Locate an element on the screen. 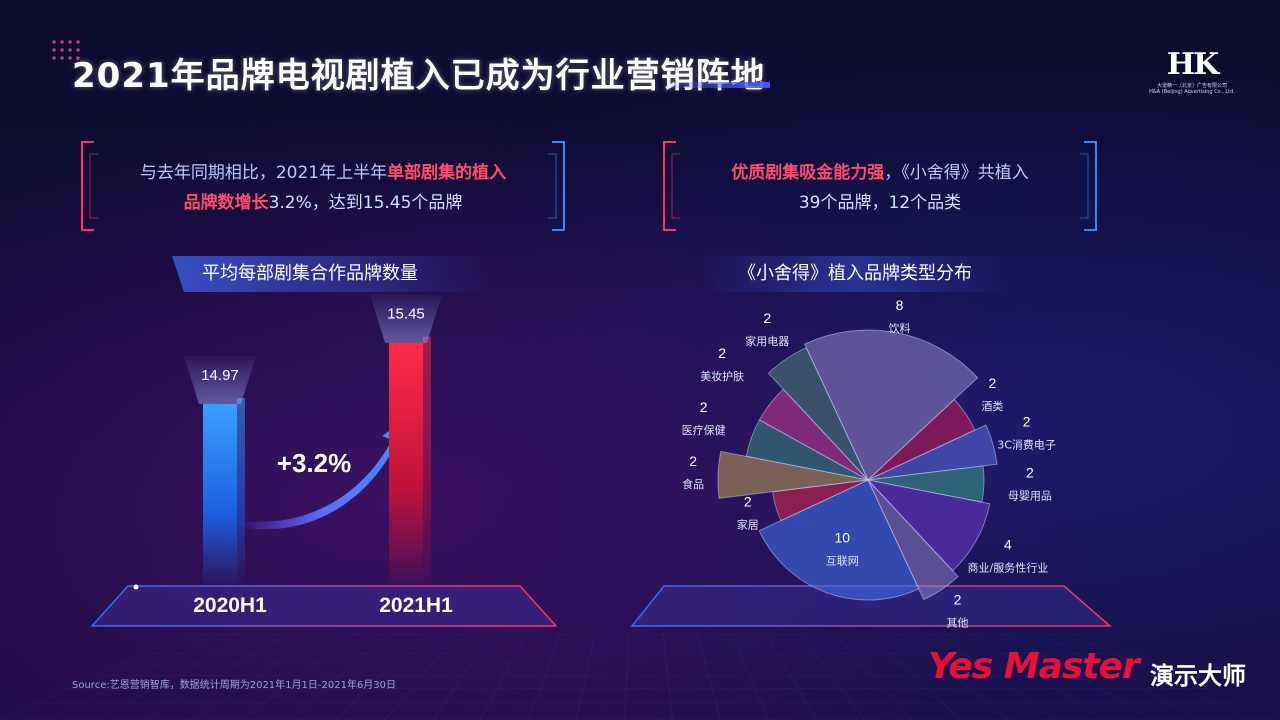 The image size is (1280, 720). pie-label-3C消费电子: 3C消费电子 is located at coordinates (1026, 445).